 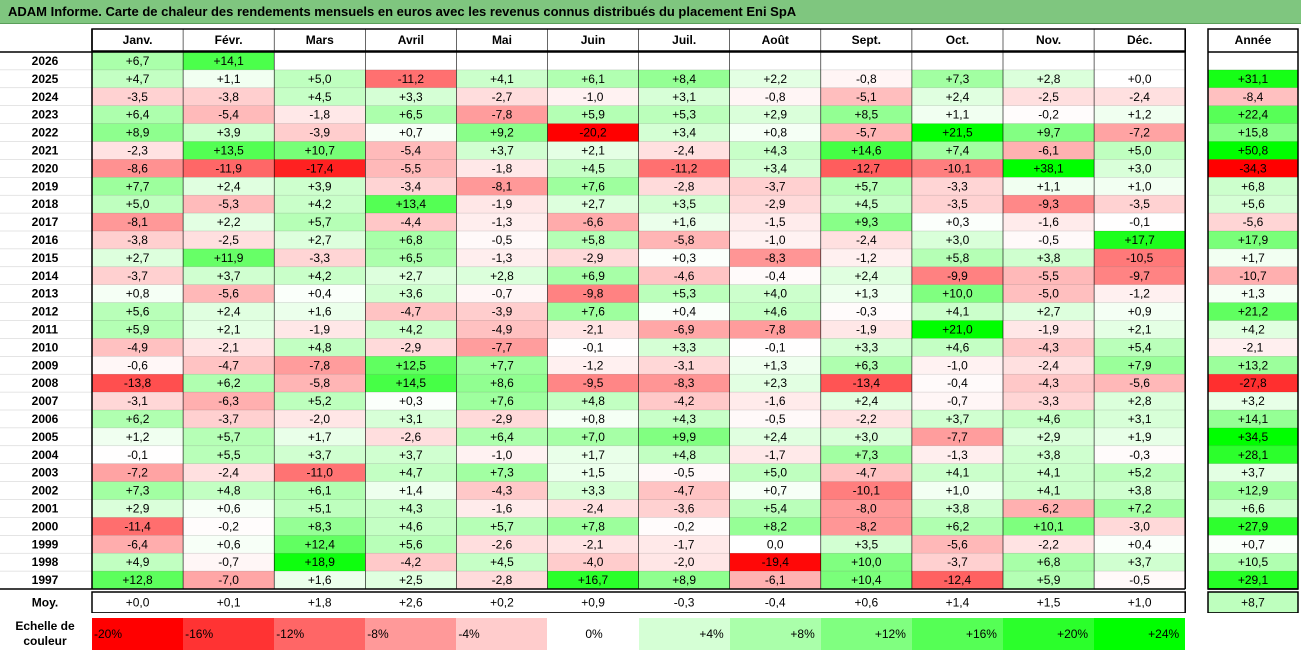 I want to click on heatmap-cell-value: -8,3, so click(x=684, y=383).